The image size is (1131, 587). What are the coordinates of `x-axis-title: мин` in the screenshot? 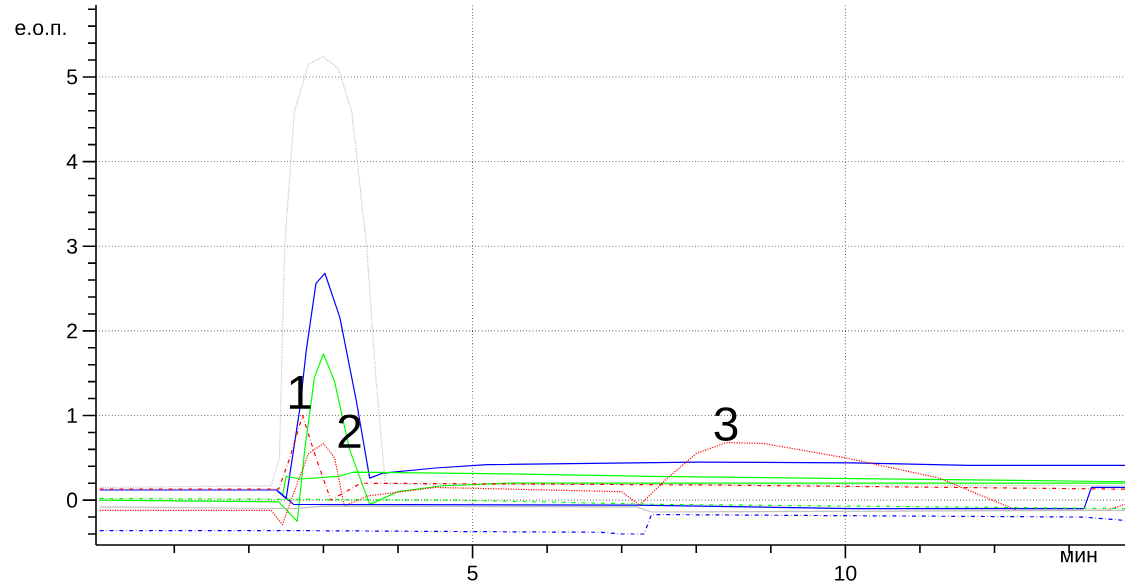 It's located at (1079, 557).